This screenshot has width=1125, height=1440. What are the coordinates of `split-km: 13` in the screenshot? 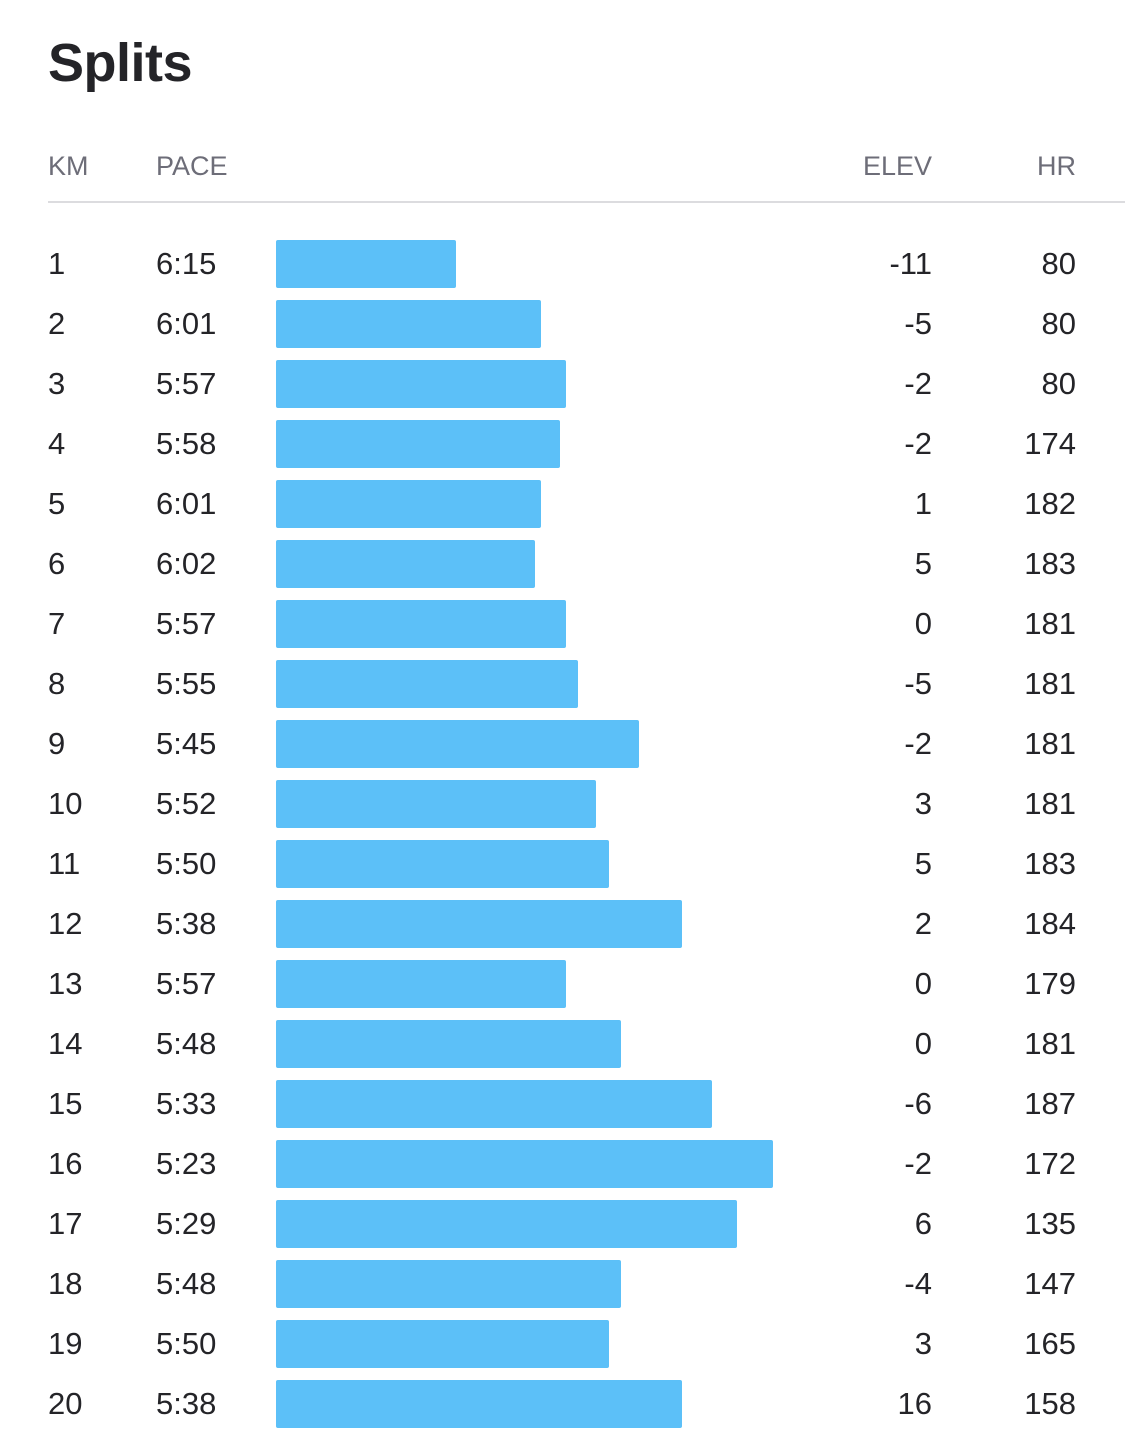 It's located at (65, 983).